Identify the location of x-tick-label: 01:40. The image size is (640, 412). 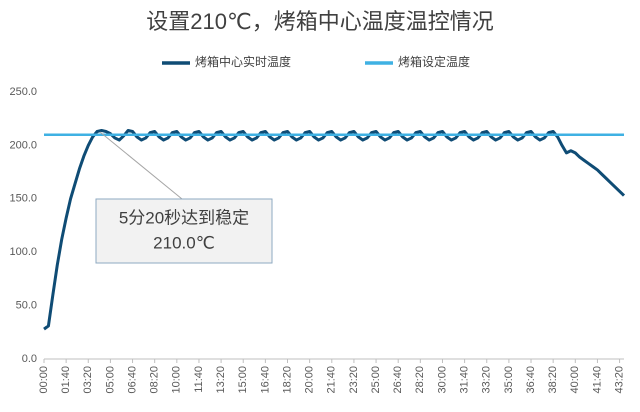
(66, 380).